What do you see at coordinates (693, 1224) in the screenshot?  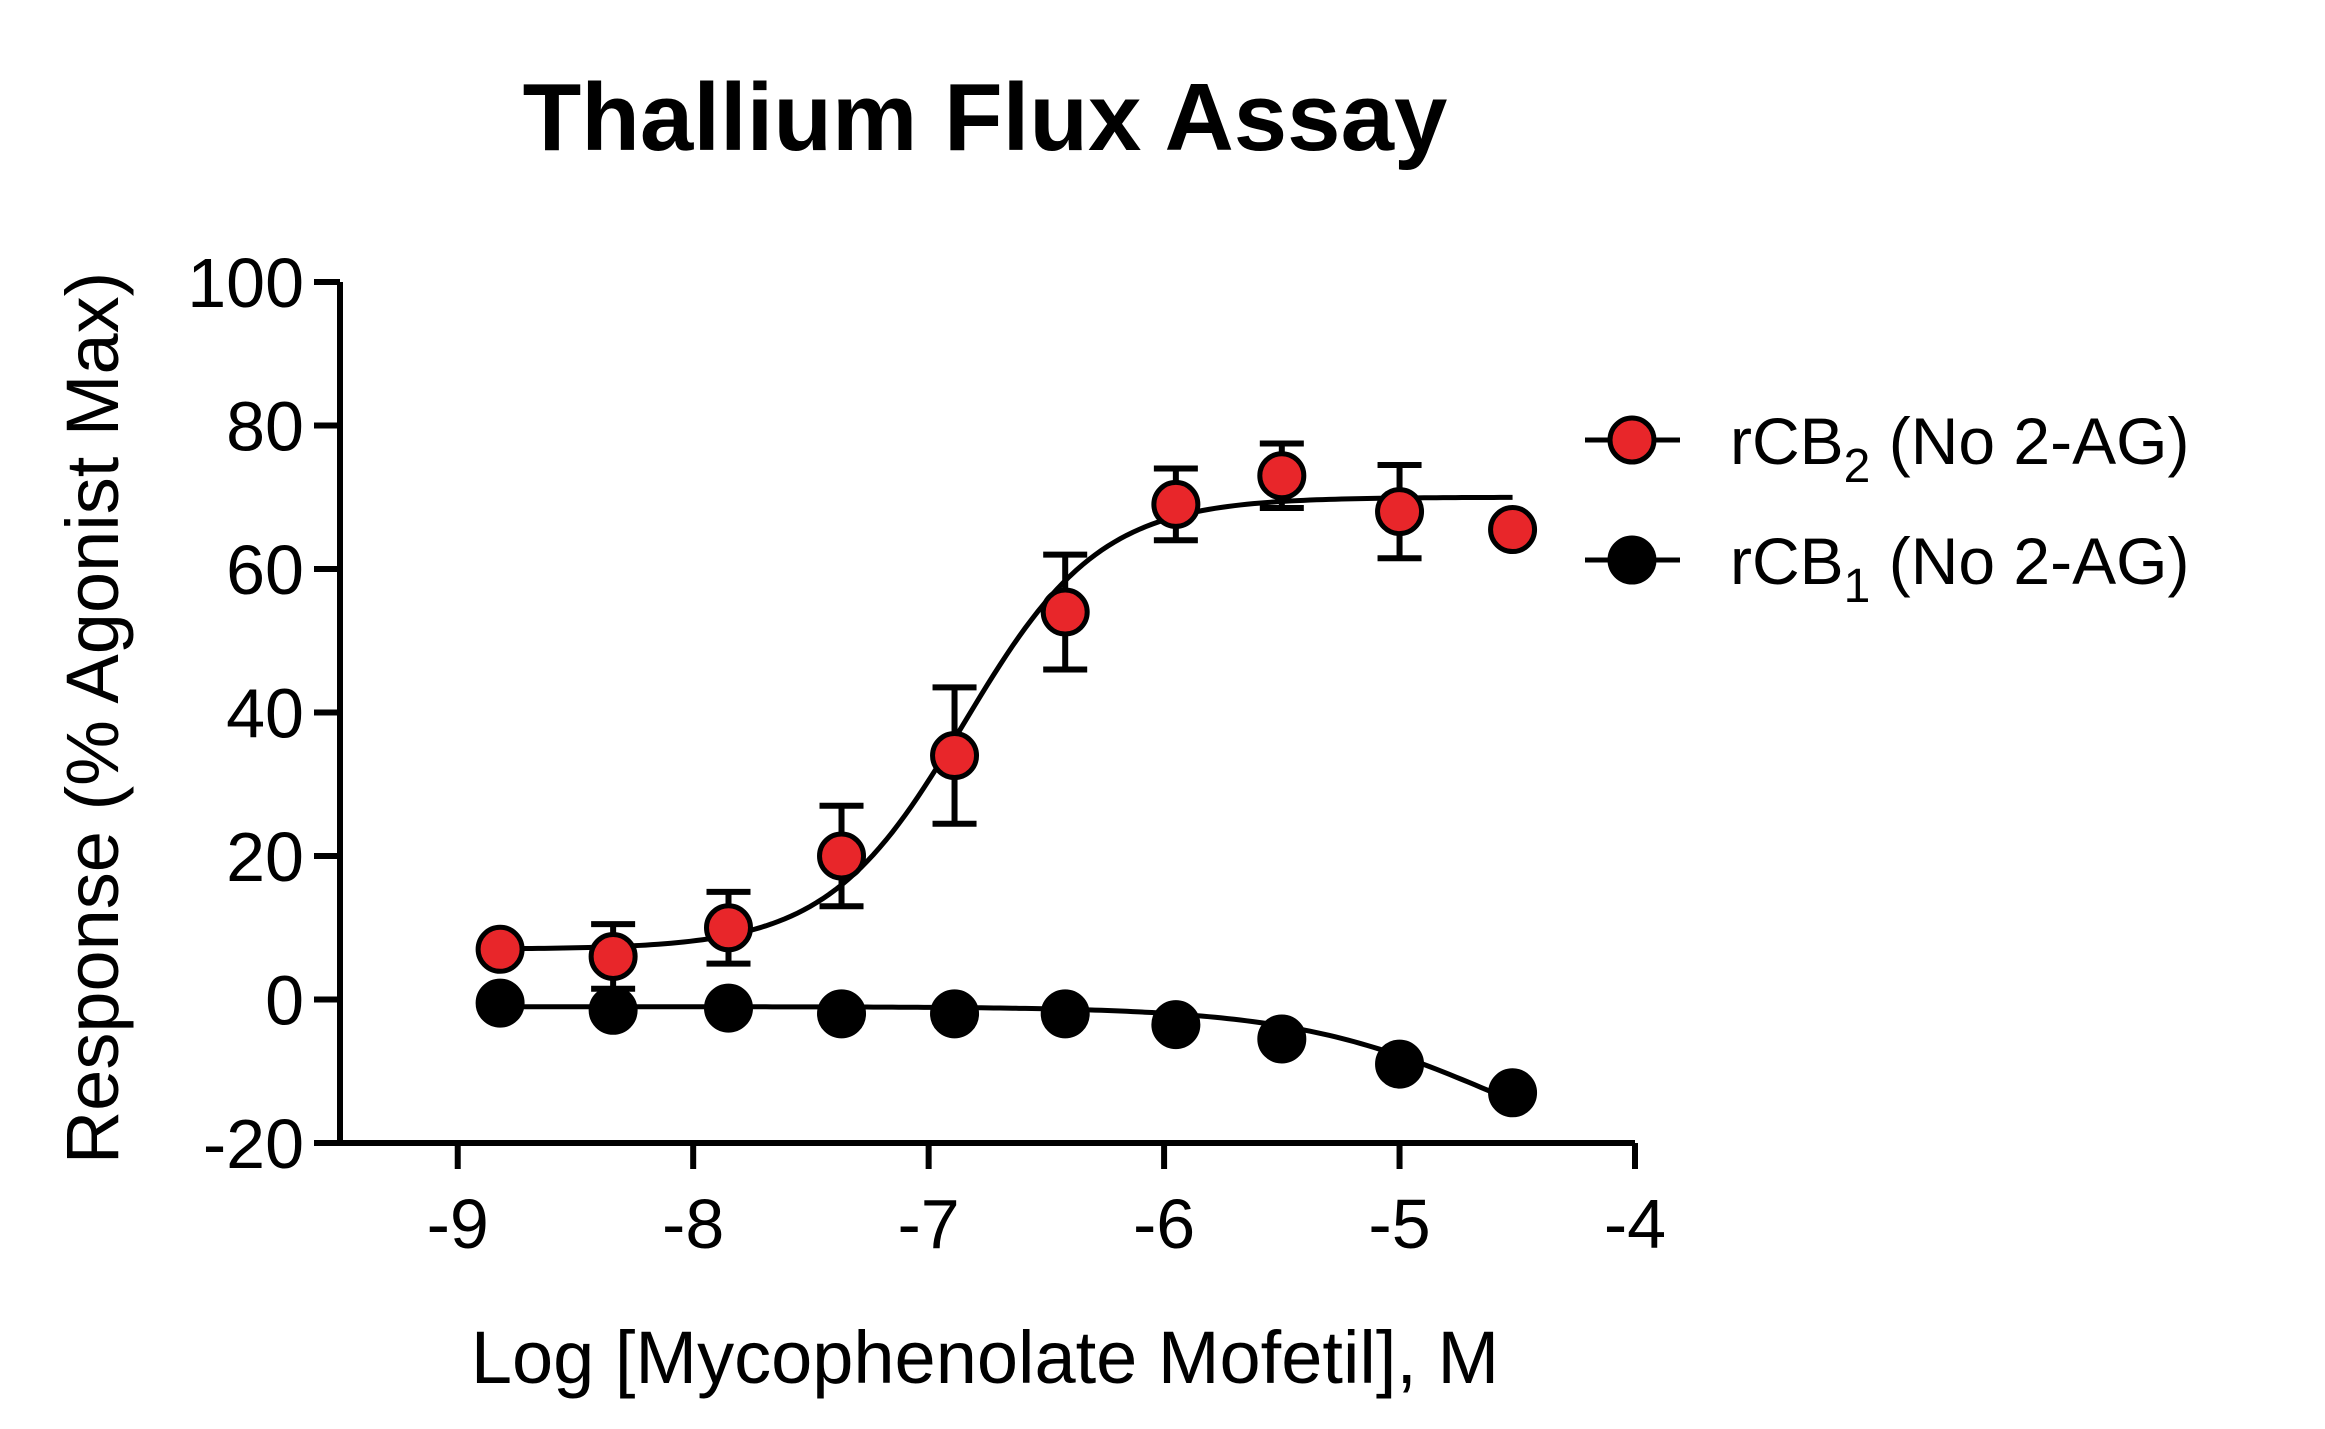 I see `x-tick-label: -8` at bounding box center [693, 1224].